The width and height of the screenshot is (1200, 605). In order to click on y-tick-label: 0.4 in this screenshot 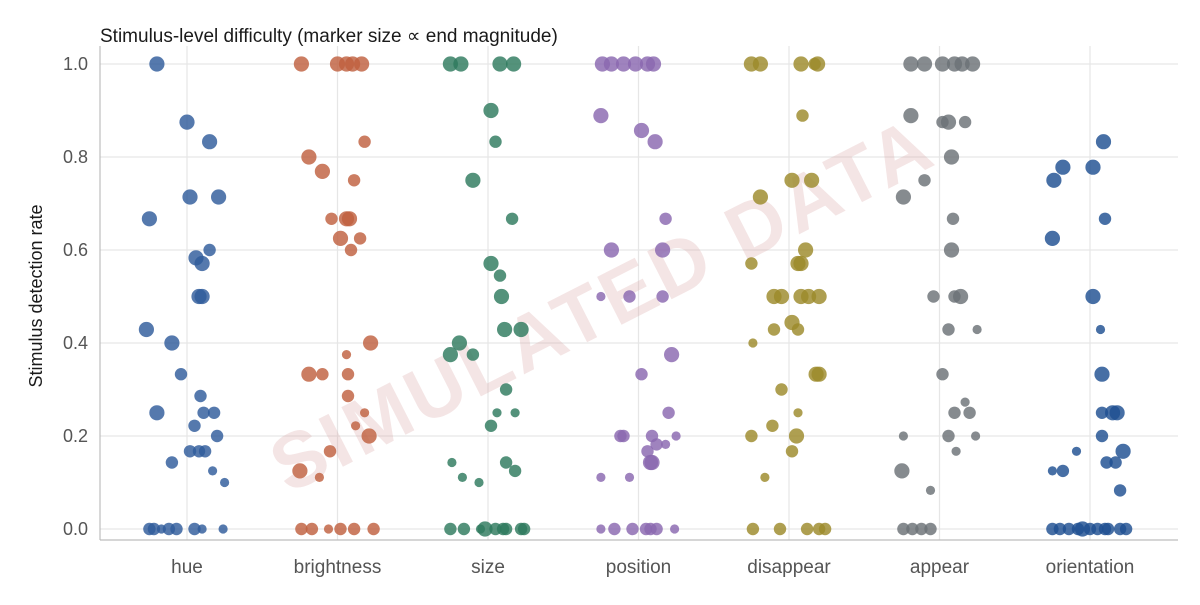, I will do `click(75, 343)`.